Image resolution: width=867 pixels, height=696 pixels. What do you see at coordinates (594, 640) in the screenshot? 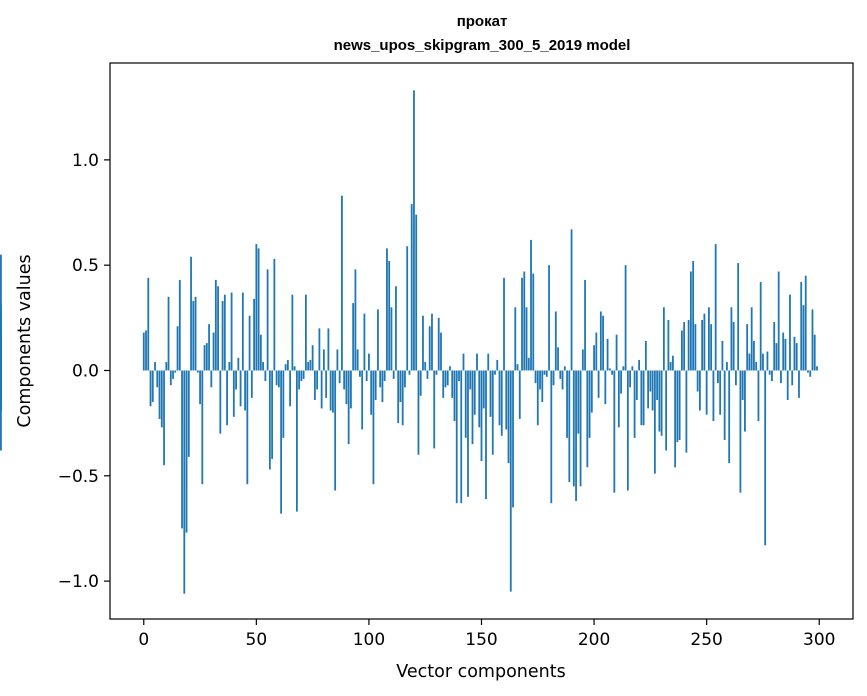
I see `x-tick-label: 200` at bounding box center [594, 640].